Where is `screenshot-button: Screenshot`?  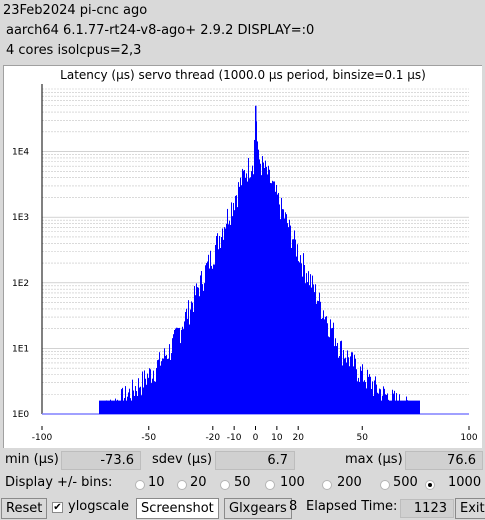
screenshot-button: Screenshot is located at coordinates (177, 508).